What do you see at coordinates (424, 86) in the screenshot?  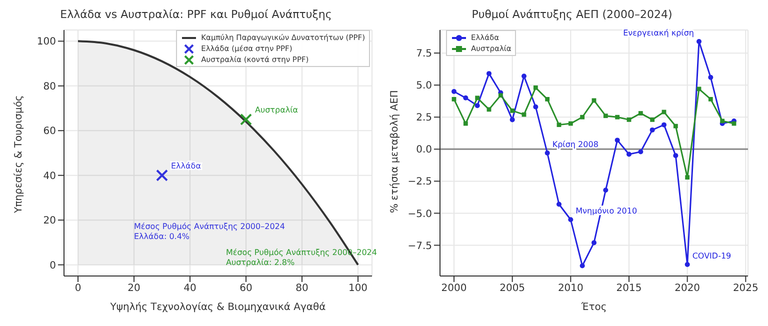 I see `y-tick-label: 5.0` at bounding box center [424, 86].